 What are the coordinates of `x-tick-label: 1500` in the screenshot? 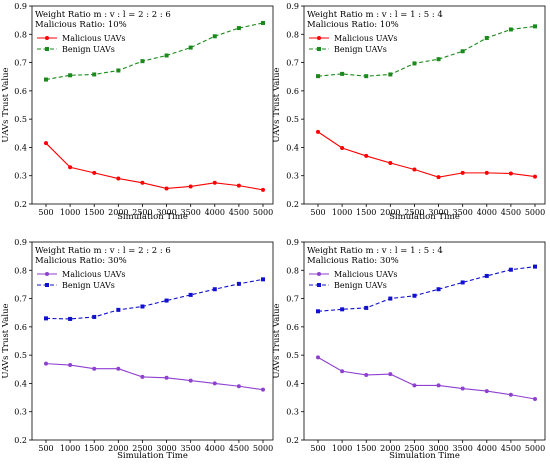 It's located at (94, 448).